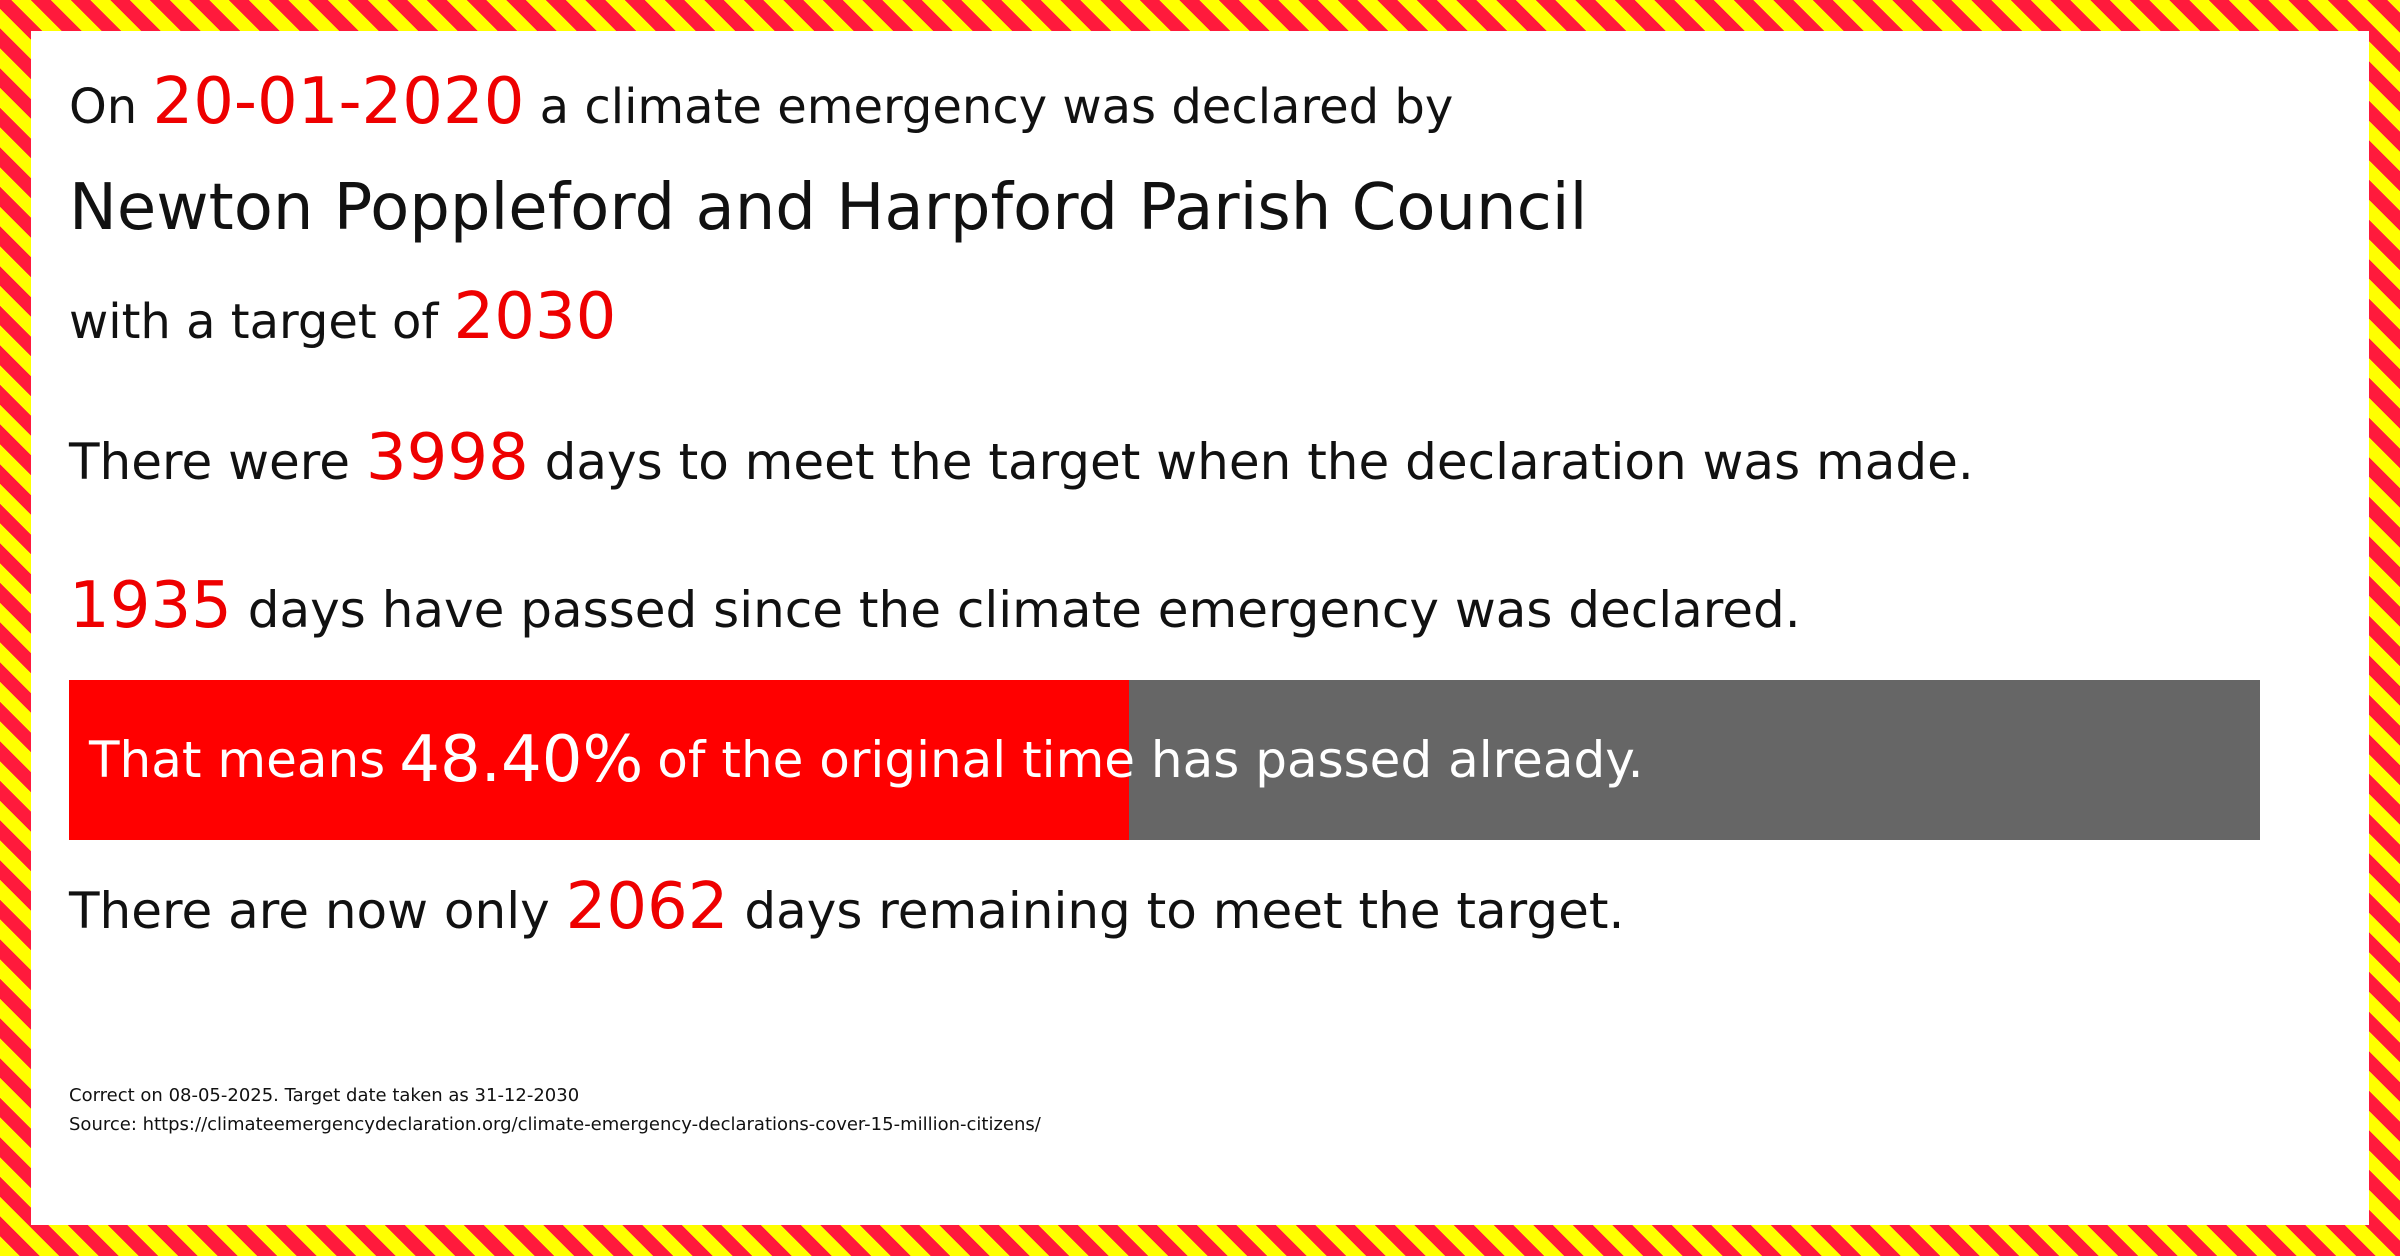 The width and height of the screenshot is (2400, 1256). What do you see at coordinates (338, 102) in the screenshot?
I see `declaration-date: 20-01-2020` at bounding box center [338, 102].